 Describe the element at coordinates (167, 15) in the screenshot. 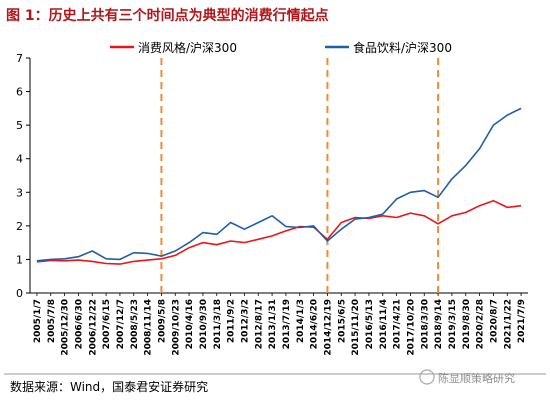

I see `chart-title: 图 1：历史上共有三个时间点为典型的消费行情起点` at that location.